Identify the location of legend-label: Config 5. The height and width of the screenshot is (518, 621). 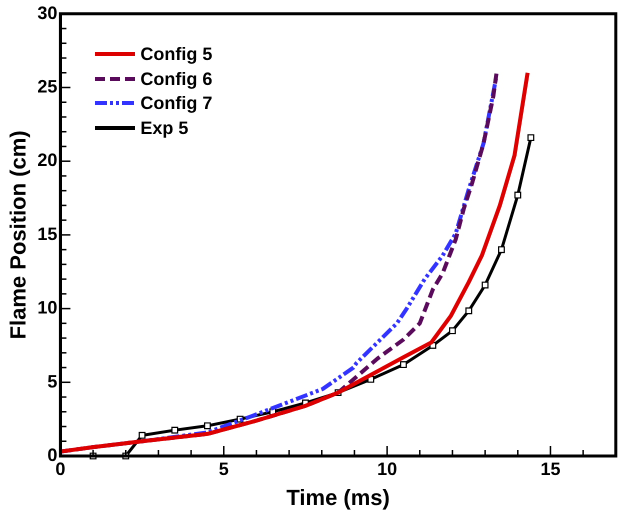
(176, 54).